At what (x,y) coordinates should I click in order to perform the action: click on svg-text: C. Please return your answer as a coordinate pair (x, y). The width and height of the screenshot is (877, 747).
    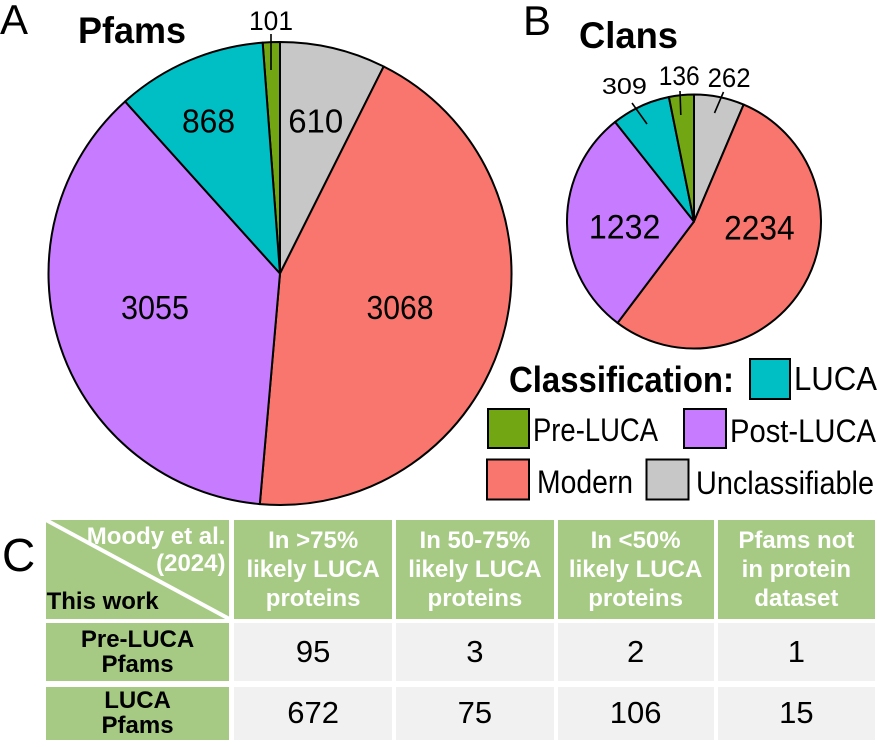
    Looking at the image, I should click on (18, 555).